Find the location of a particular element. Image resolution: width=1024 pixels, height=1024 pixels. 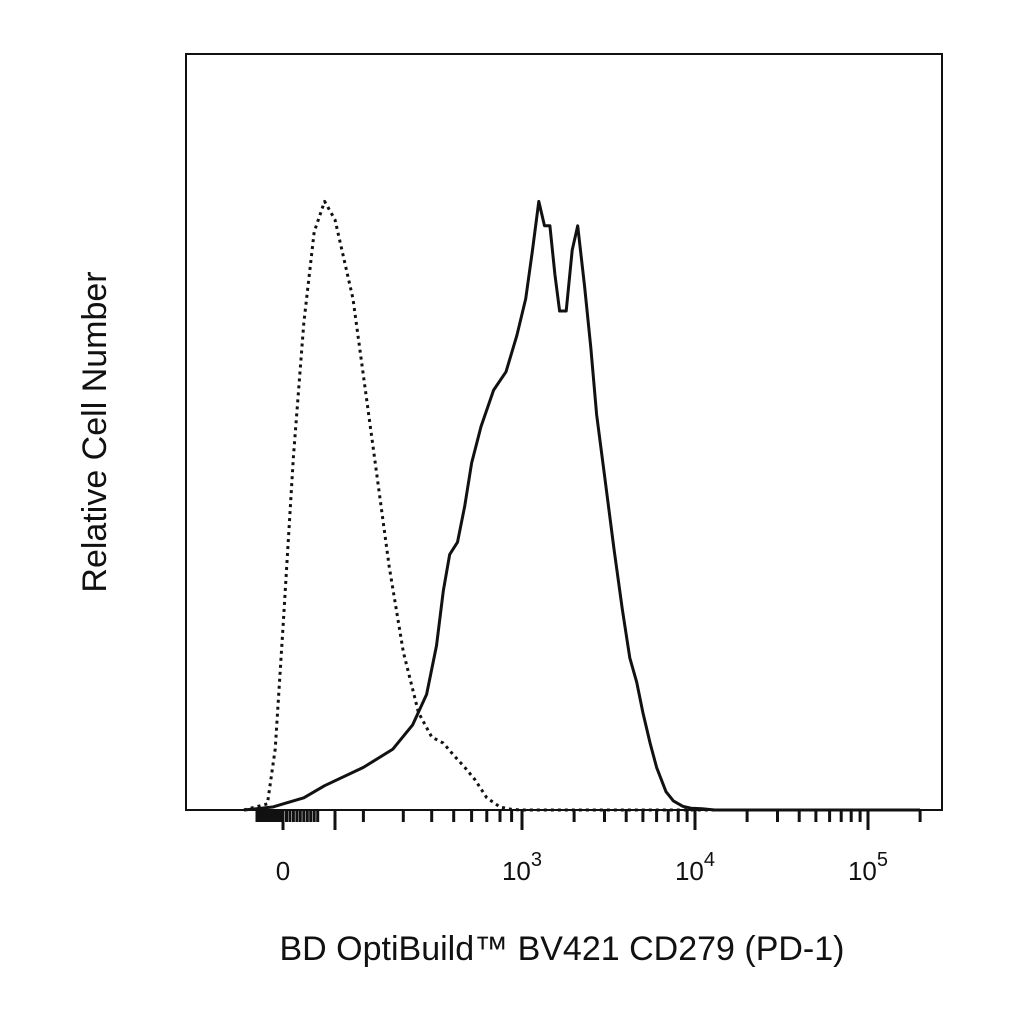

x-axis-ticks is located at coordinates (588, 820).